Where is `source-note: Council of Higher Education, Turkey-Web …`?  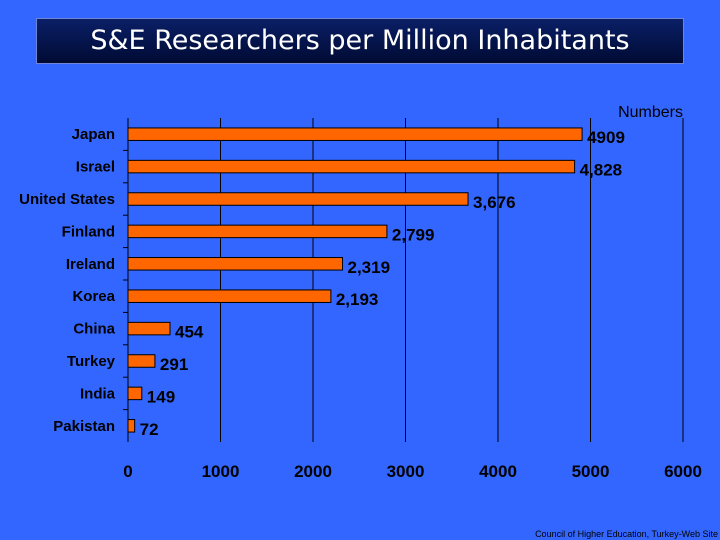 source-note: Council of Higher Education, Turkey-Web … is located at coordinates (626, 534).